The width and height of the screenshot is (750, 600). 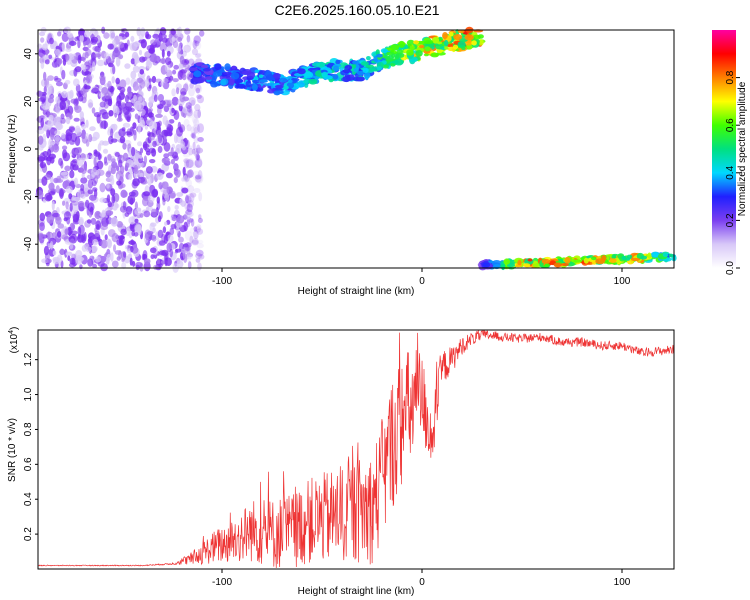 What do you see at coordinates (28, 429) in the screenshot?
I see `snr-y-tick-label: 0.8` at bounding box center [28, 429].